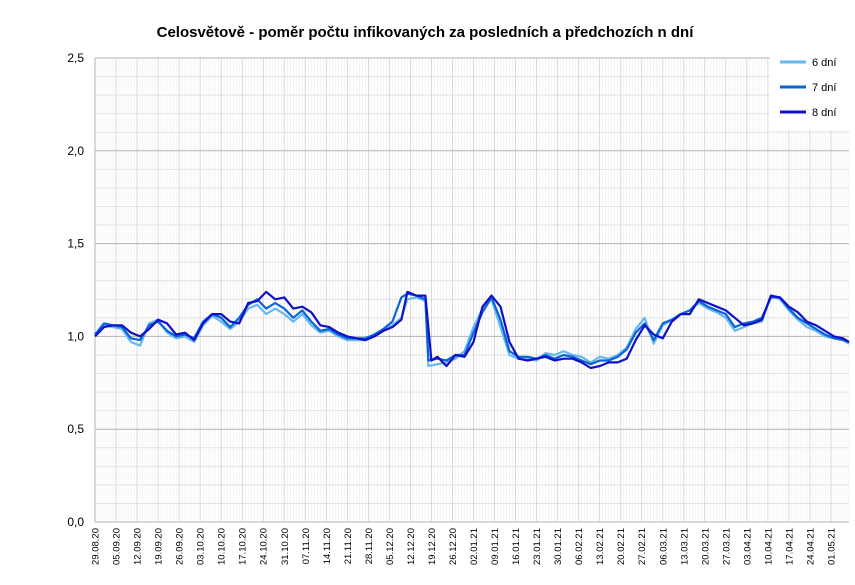 This screenshot has width=855, height=585. Describe the element at coordinates (285, 546) in the screenshot. I see `x-tick-label: 31.10.20` at that location.